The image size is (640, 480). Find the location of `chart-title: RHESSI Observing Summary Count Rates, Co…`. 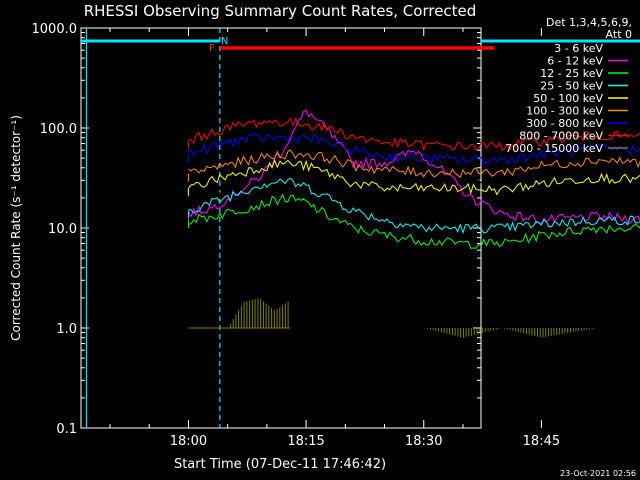

chart-title: RHESSI Observing Summary Count Rates, Co… is located at coordinates (280, 11).